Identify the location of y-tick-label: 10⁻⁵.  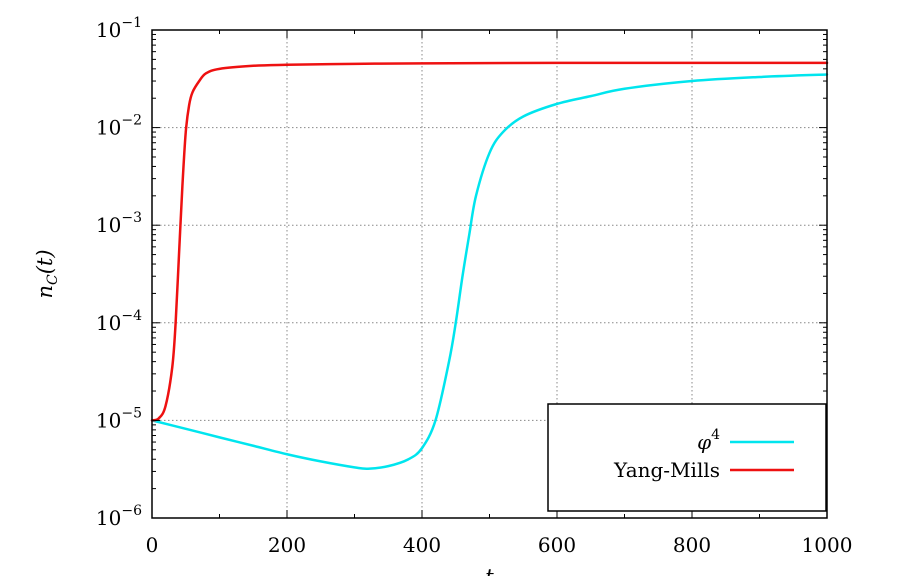
(119, 418).